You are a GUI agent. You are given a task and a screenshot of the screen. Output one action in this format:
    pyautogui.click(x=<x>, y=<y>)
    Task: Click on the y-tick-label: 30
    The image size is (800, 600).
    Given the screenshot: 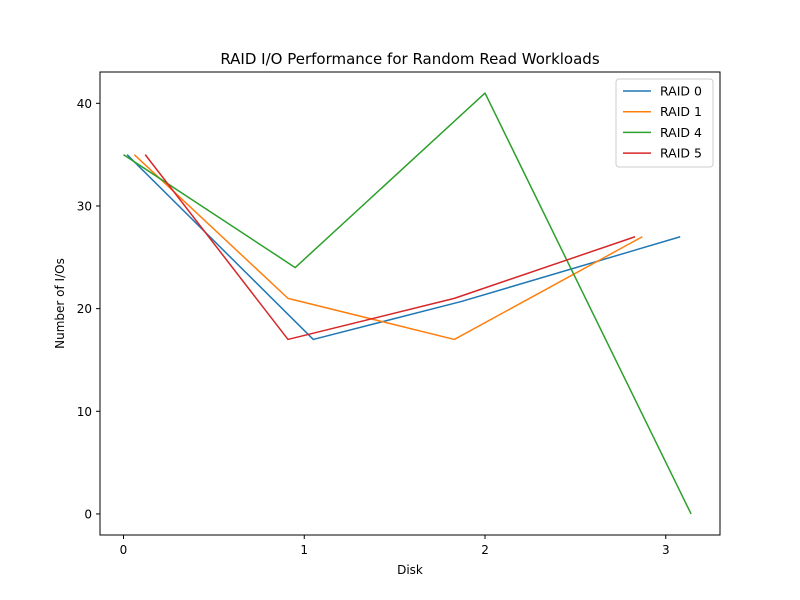 What is the action you would take?
    pyautogui.click(x=84, y=206)
    